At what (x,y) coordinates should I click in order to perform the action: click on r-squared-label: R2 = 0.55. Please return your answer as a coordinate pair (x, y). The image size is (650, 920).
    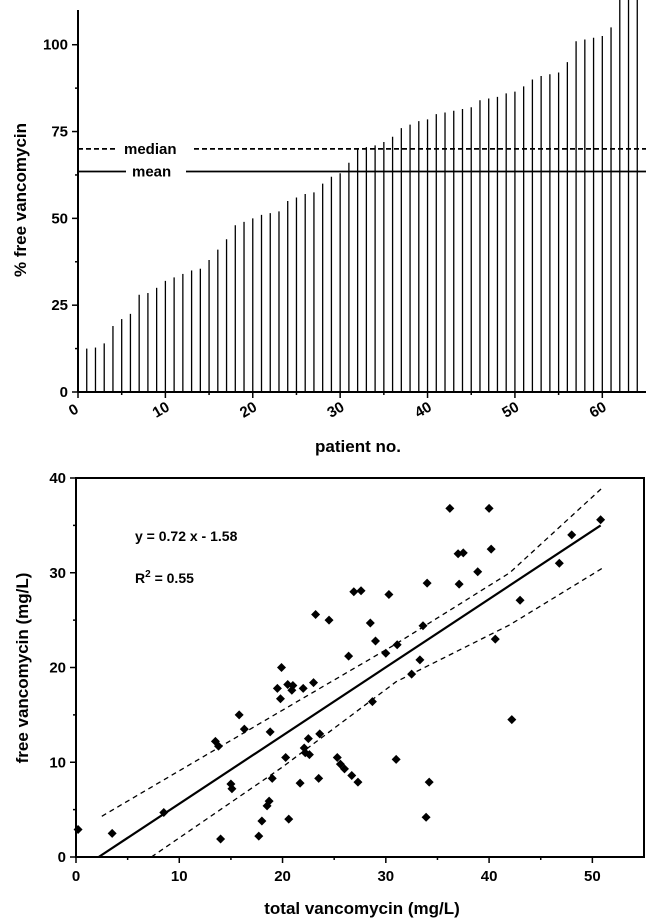
    Looking at the image, I should click on (164, 577).